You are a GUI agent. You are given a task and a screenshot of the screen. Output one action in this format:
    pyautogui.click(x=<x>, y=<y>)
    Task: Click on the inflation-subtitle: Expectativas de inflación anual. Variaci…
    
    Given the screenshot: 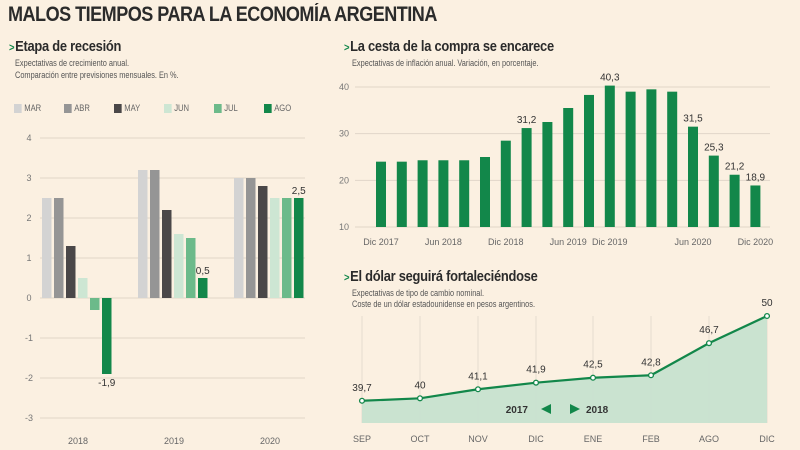 What is the action you would take?
    pyautogui.click(x=445, y=63)
    